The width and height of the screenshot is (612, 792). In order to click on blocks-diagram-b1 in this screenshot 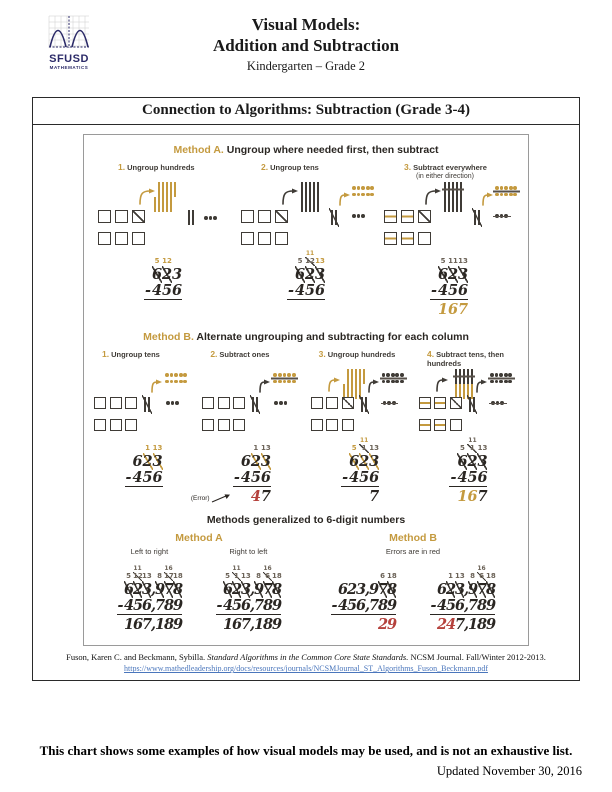, I will do `click(143, 402)`.